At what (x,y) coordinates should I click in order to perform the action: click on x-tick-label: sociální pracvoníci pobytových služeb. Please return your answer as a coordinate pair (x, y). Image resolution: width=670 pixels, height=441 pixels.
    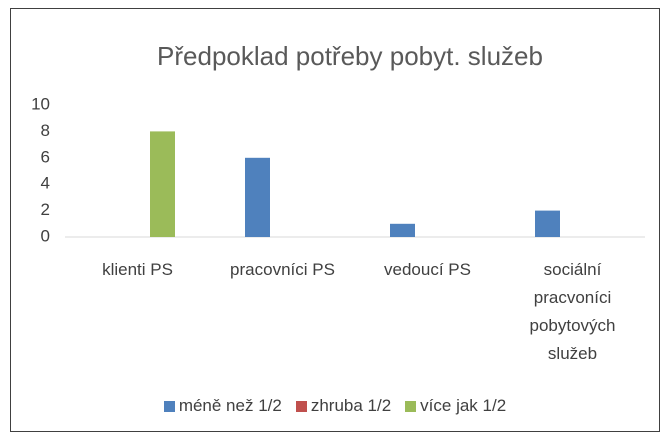
    Looking at the image, I should click on (572, 311).